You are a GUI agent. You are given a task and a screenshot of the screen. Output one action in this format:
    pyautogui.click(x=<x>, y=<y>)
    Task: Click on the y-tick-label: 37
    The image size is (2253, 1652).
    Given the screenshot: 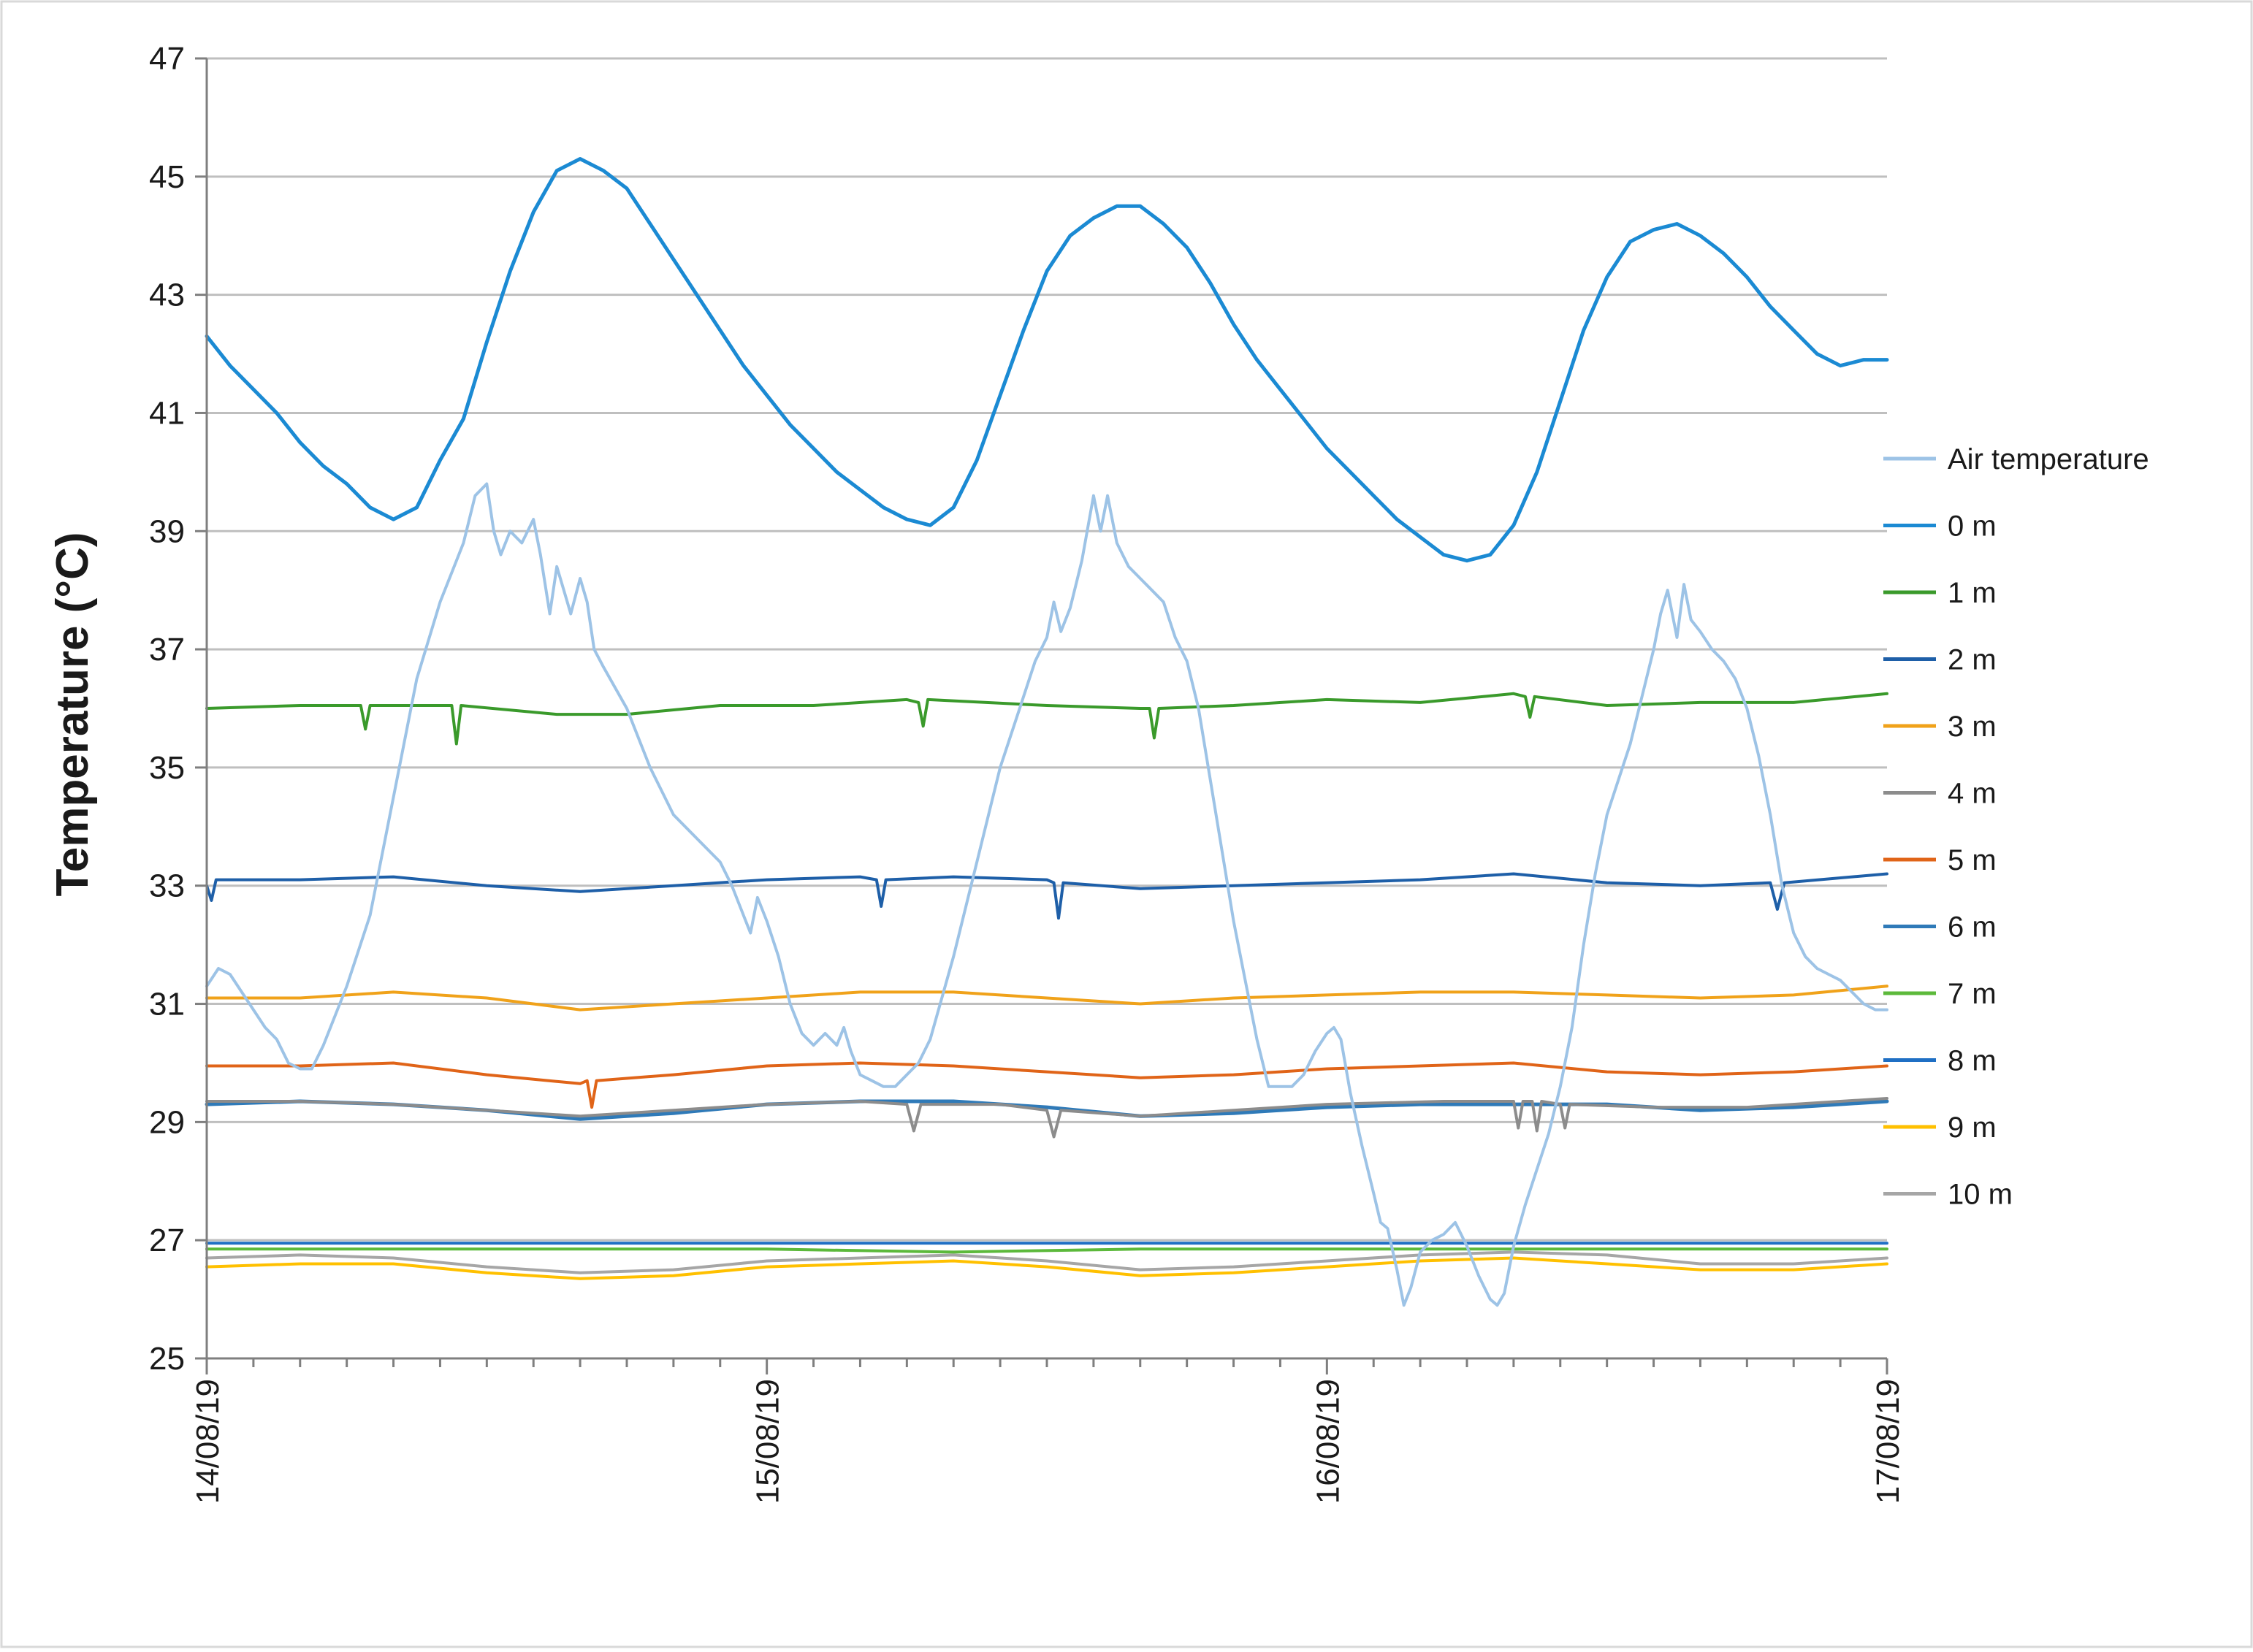 What is the action you would take?
    pyautogui.click(x=167, y=650)
    